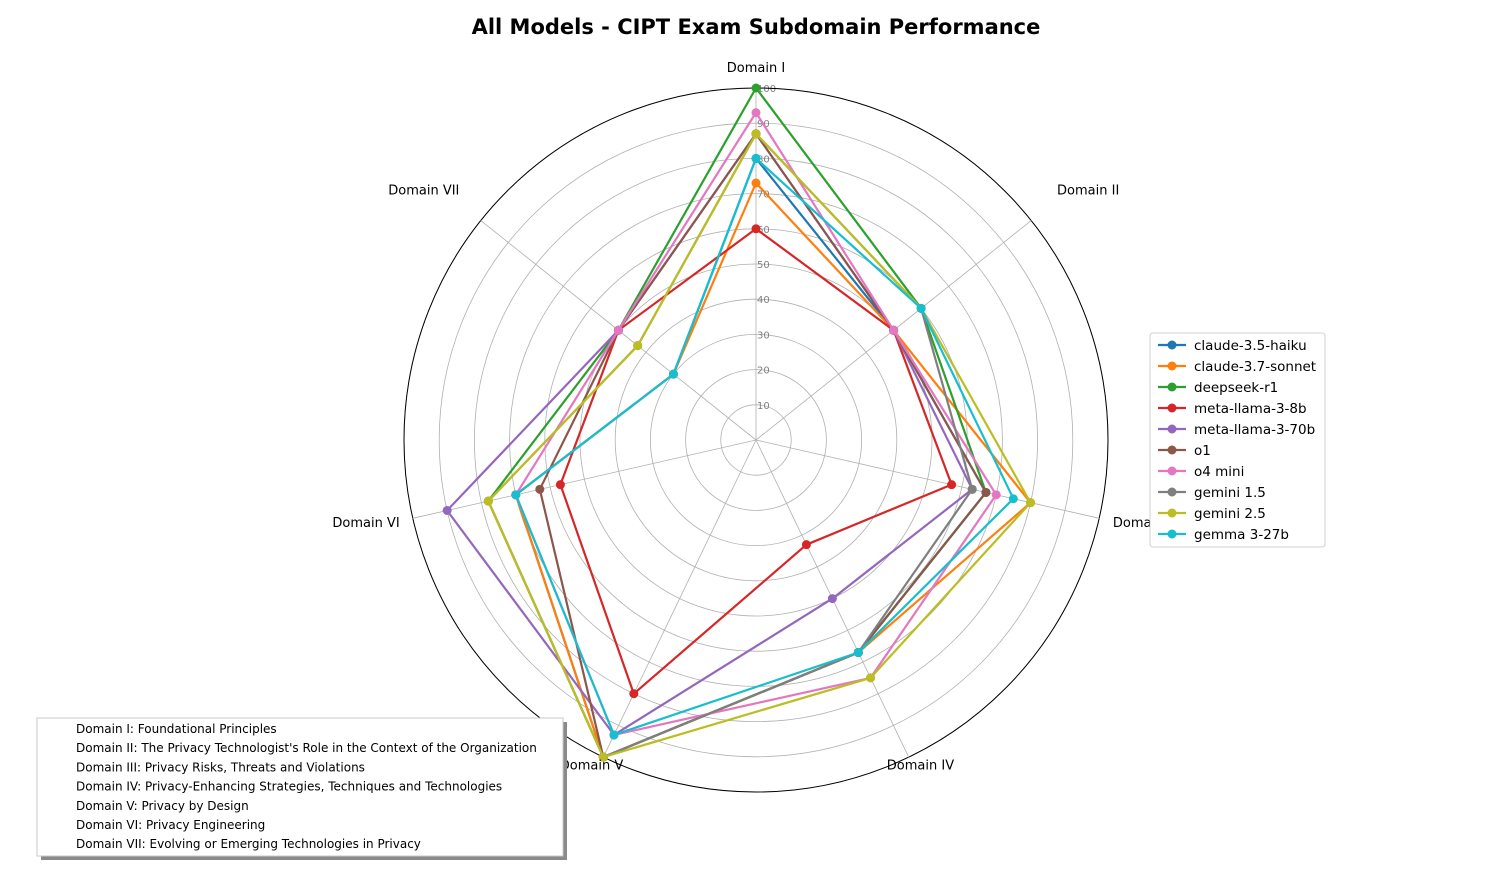 The height and width of the screenshot is (880, 1512). I want to click on radial-tick-label: 10, so click(763, 406).